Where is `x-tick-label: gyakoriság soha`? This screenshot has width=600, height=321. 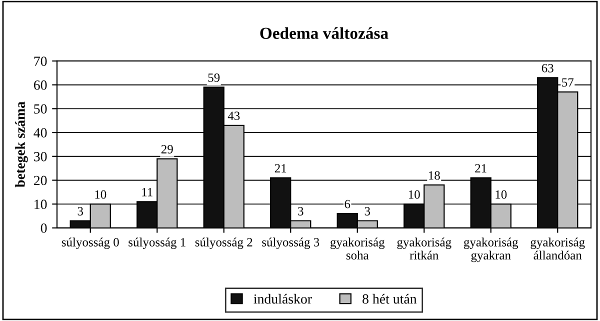 x-tick-label: gyakoriság soha is located at coordinates (357, 249).